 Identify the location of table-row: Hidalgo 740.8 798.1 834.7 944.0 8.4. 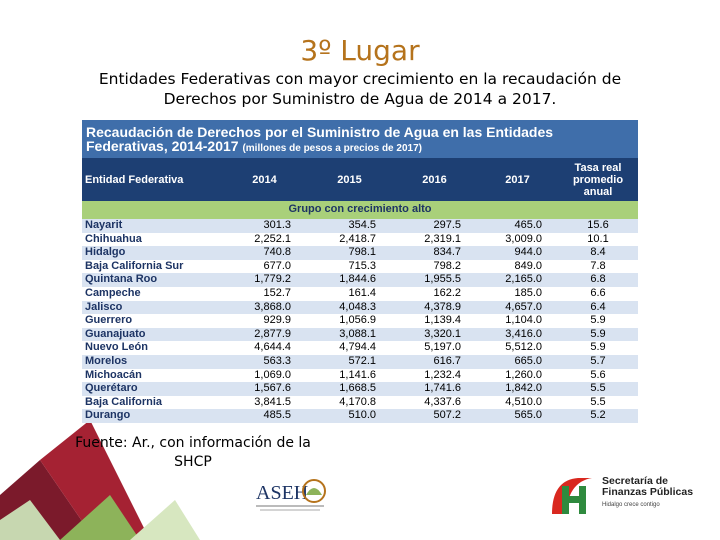
(360, 253).